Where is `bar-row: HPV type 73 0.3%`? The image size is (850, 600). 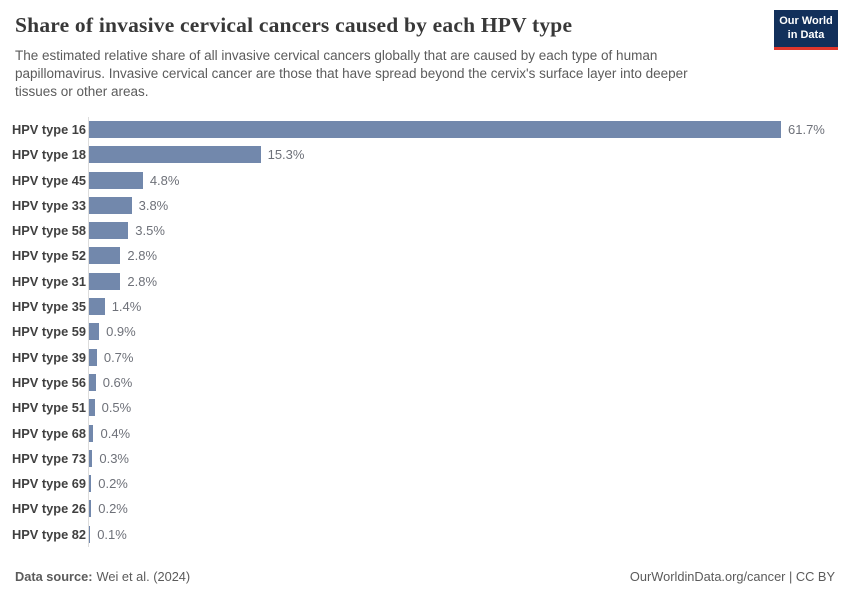
bar-row: HPV type 73 0.3% is located at coordinates (431, 458).